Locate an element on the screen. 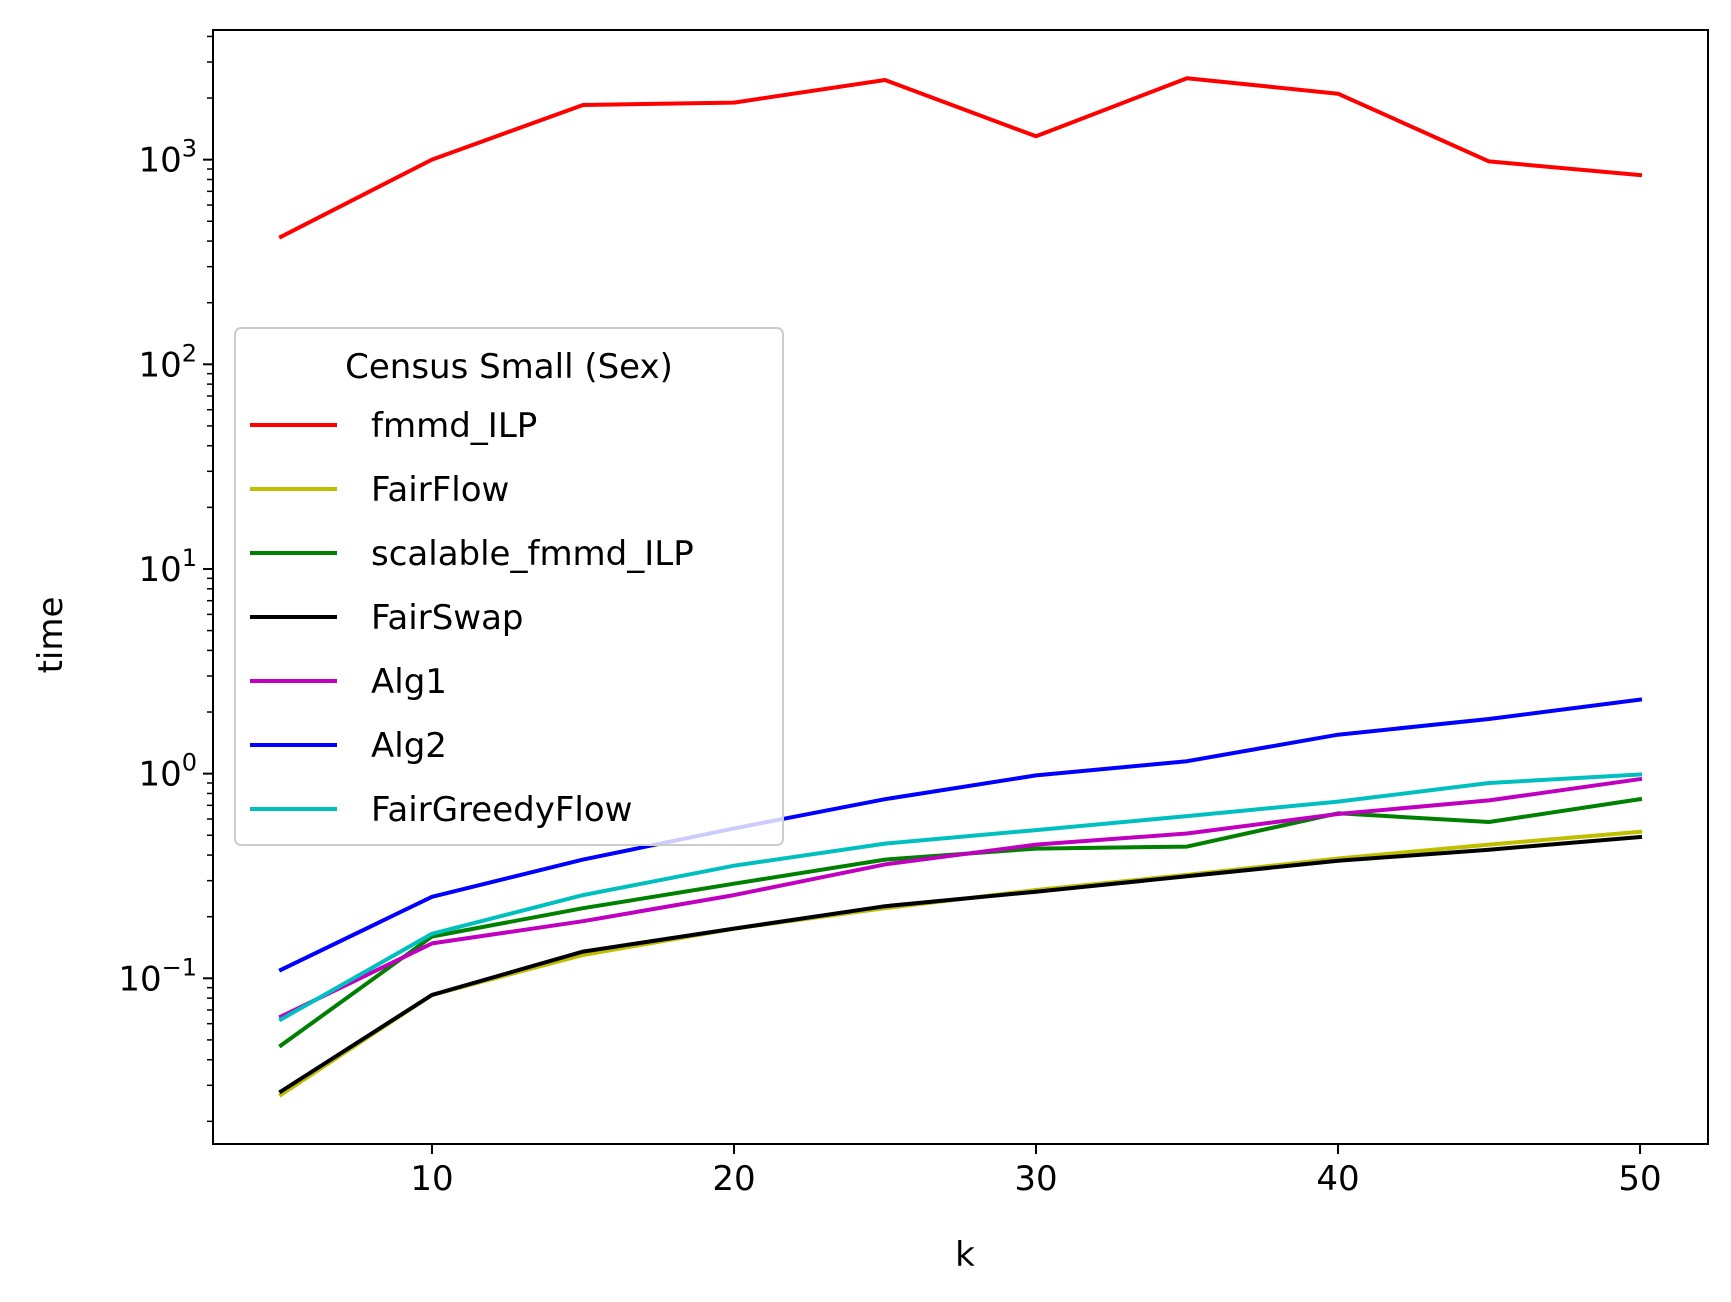  legend-label-alg1: Alg1 is located at coordinates (409, 682).